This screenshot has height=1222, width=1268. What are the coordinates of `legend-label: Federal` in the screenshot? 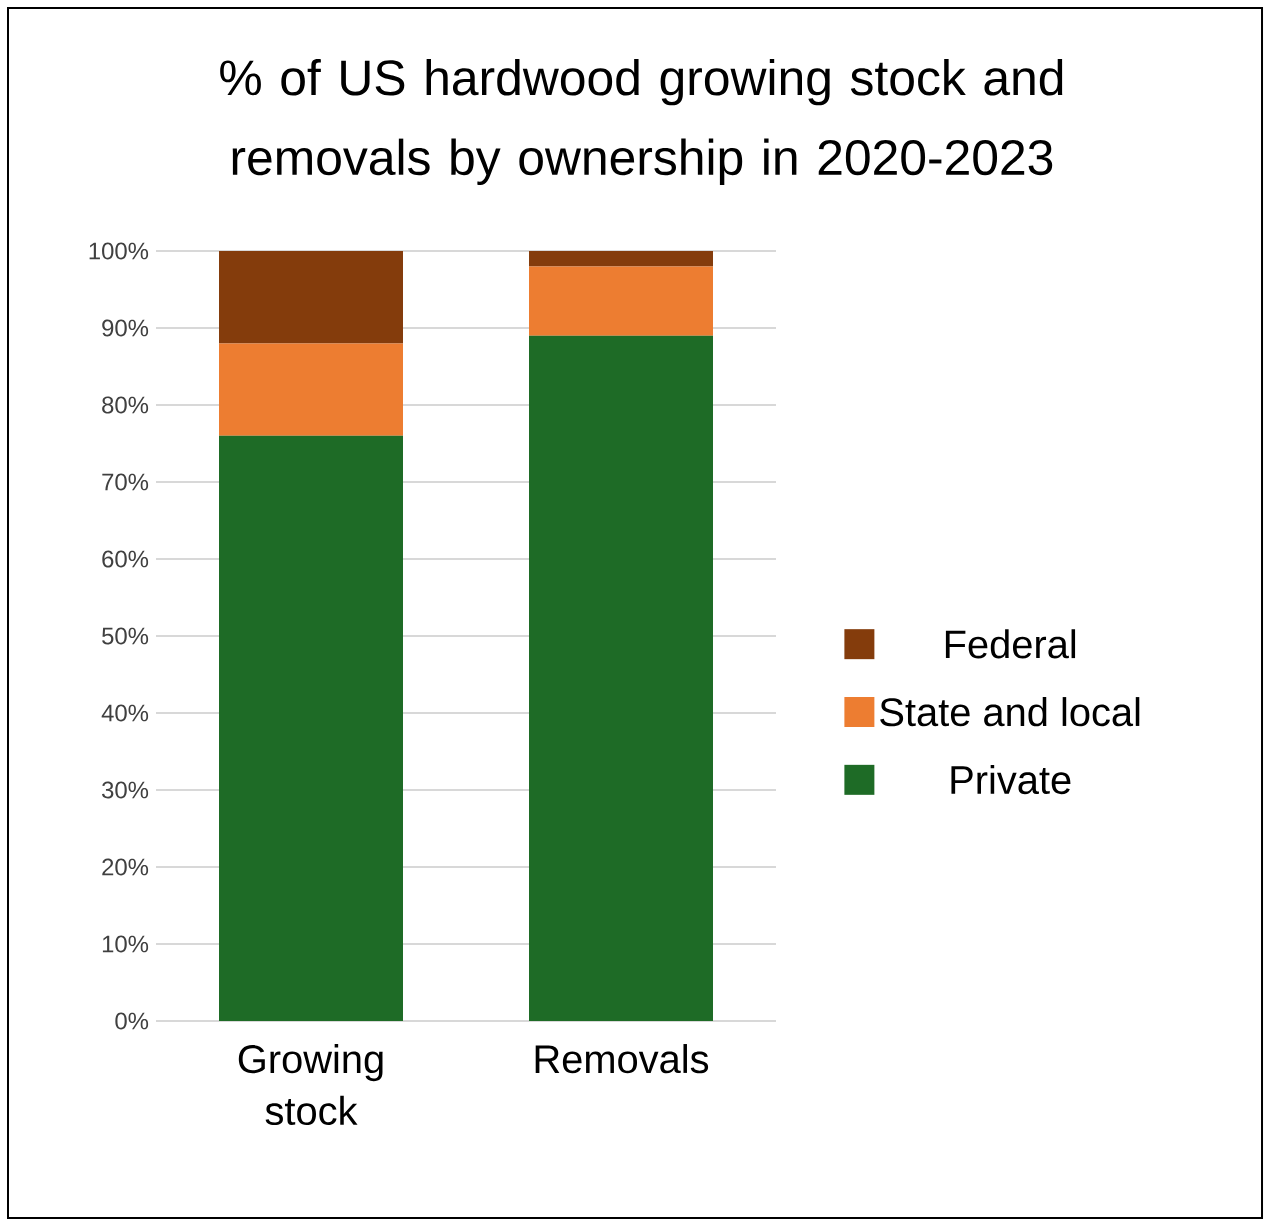 It's located at (1010, 644).